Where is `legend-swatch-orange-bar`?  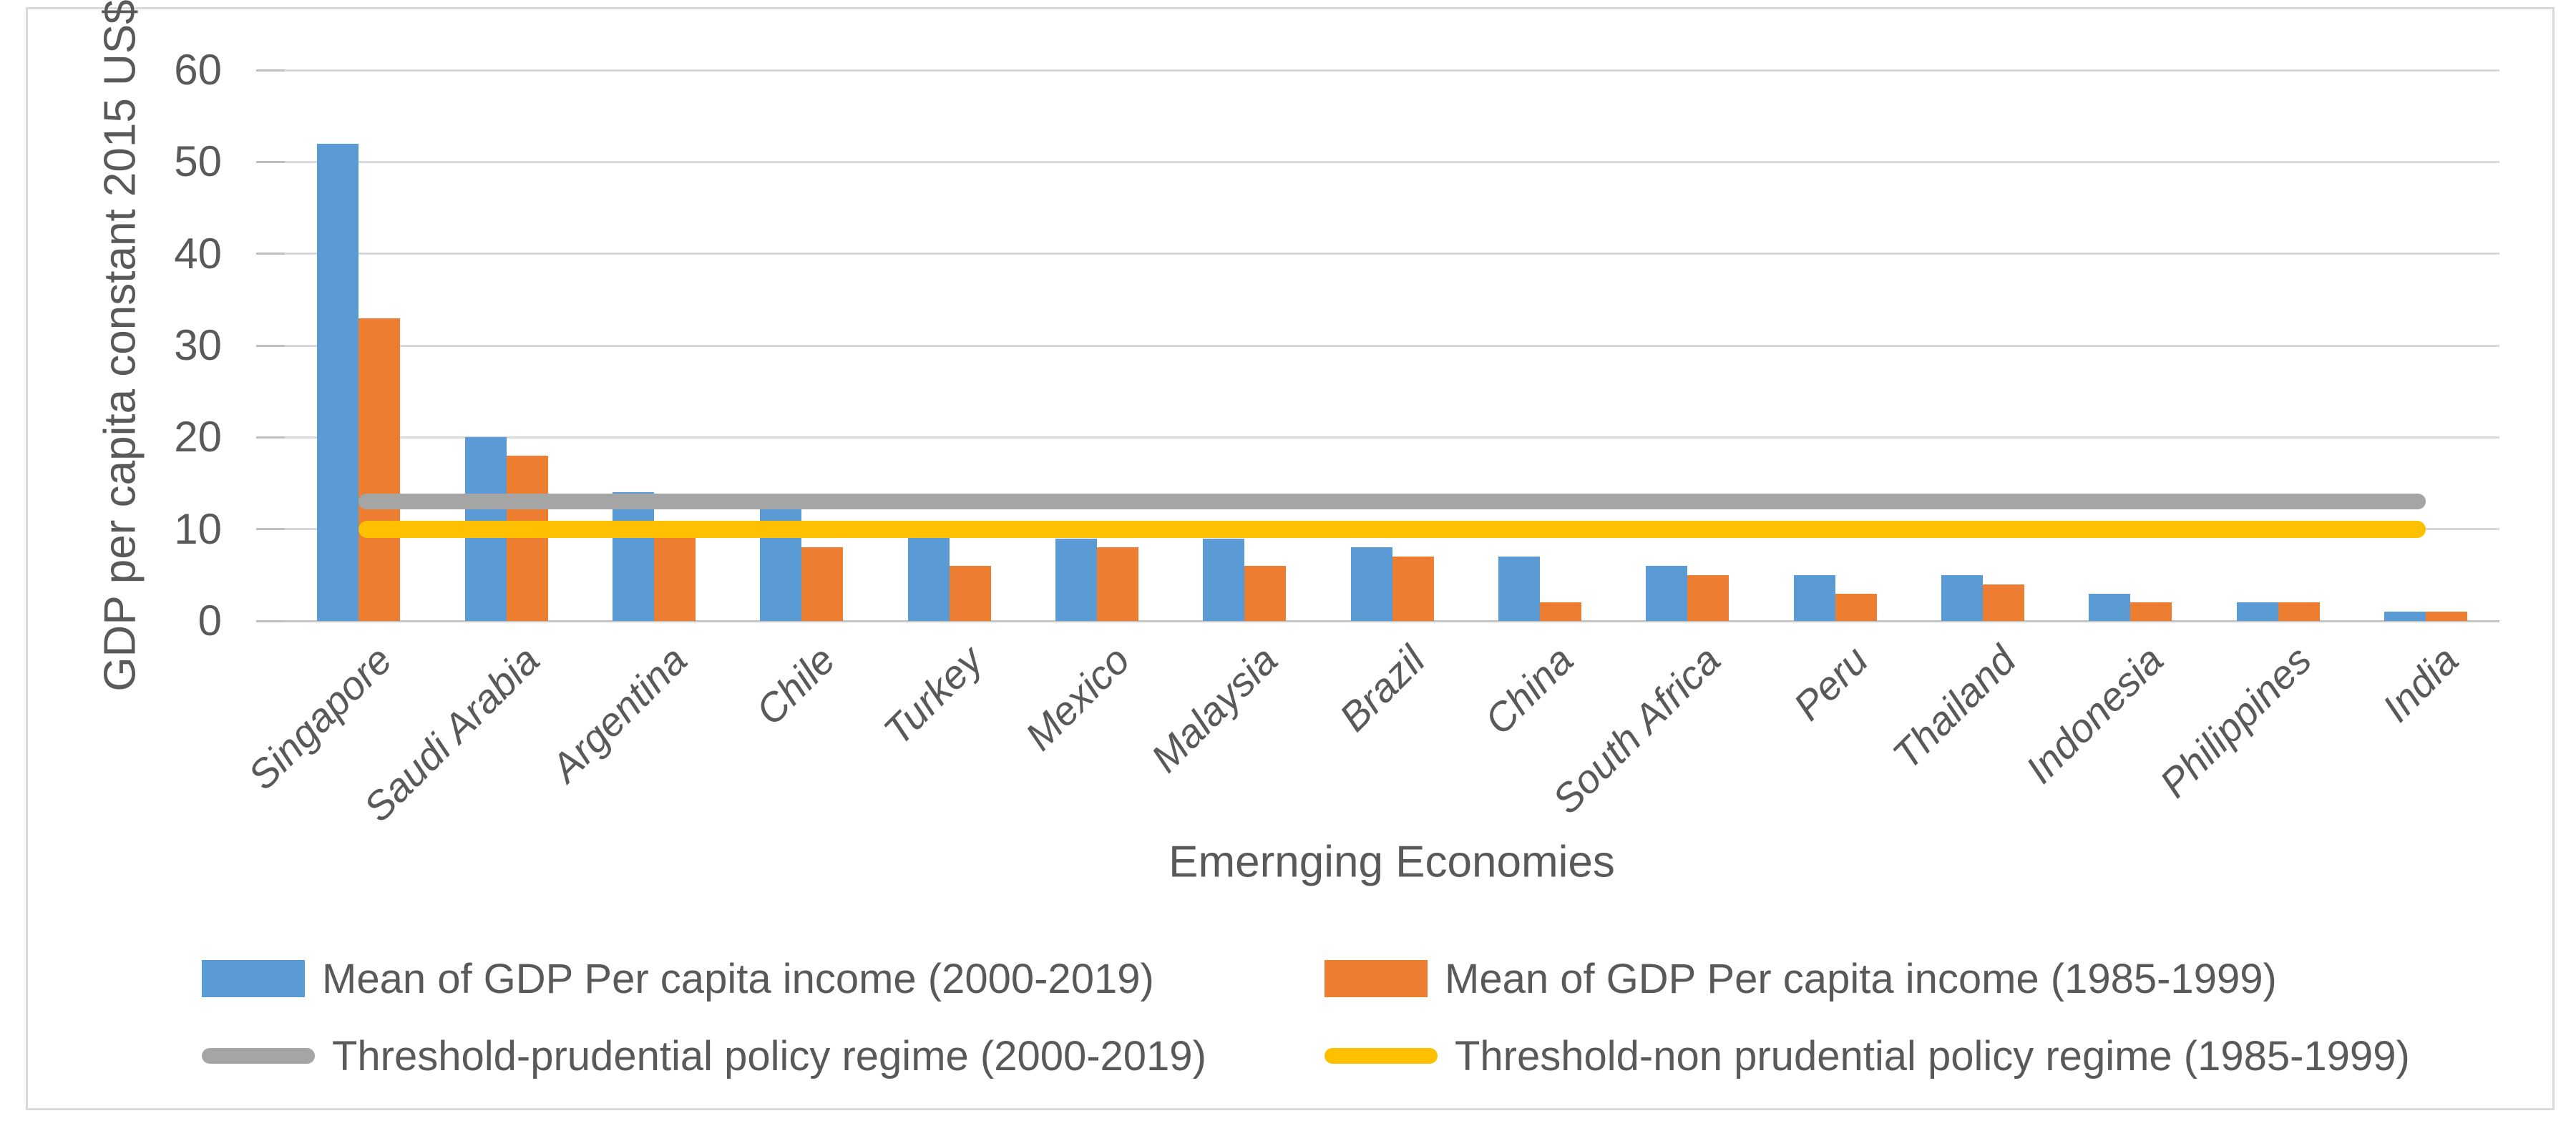 legend-swatch-orange-bar is located at coordinates (1376, 978).